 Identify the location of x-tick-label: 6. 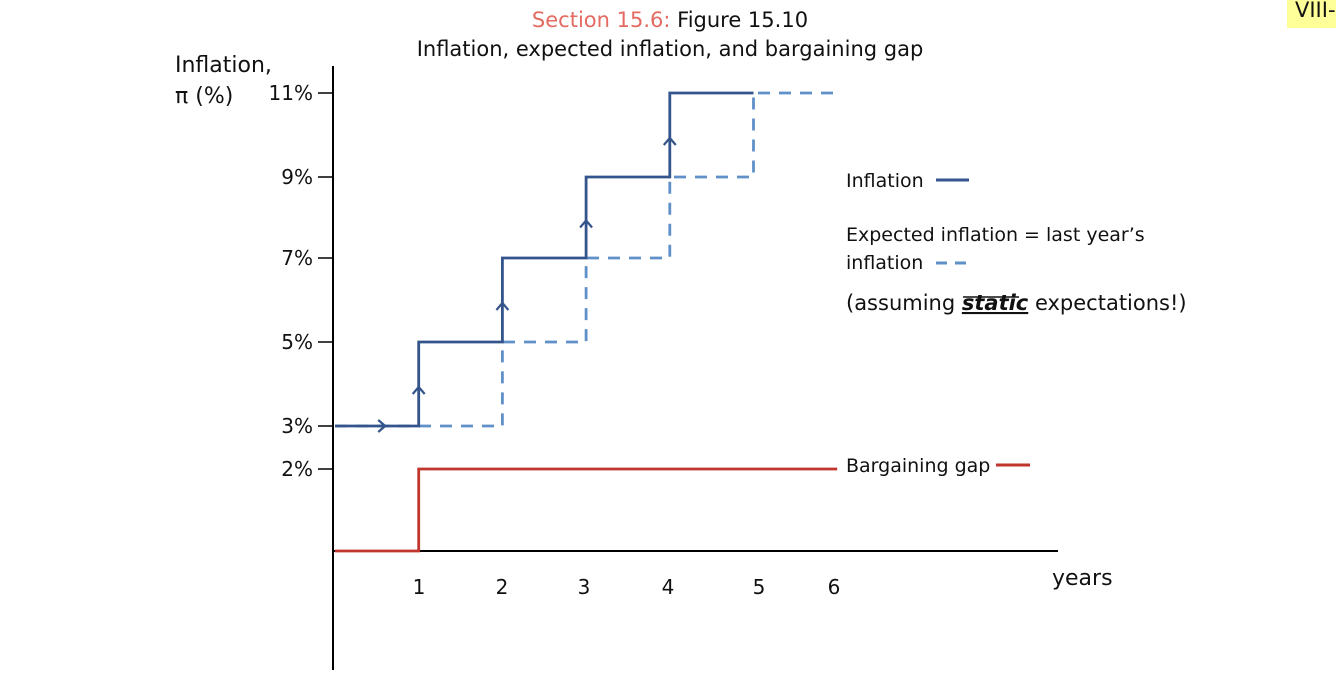
(834, 587).